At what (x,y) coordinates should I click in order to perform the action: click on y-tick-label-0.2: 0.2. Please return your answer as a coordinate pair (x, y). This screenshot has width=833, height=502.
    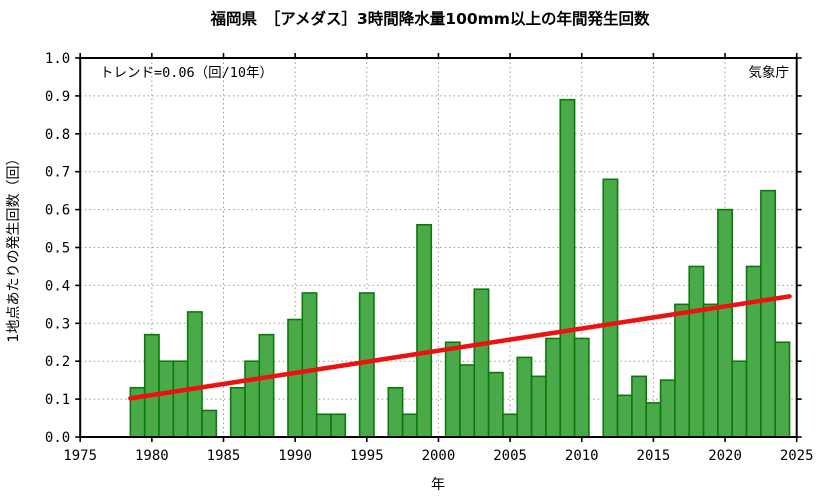
    Looking at the image, I should click on (57, 362).